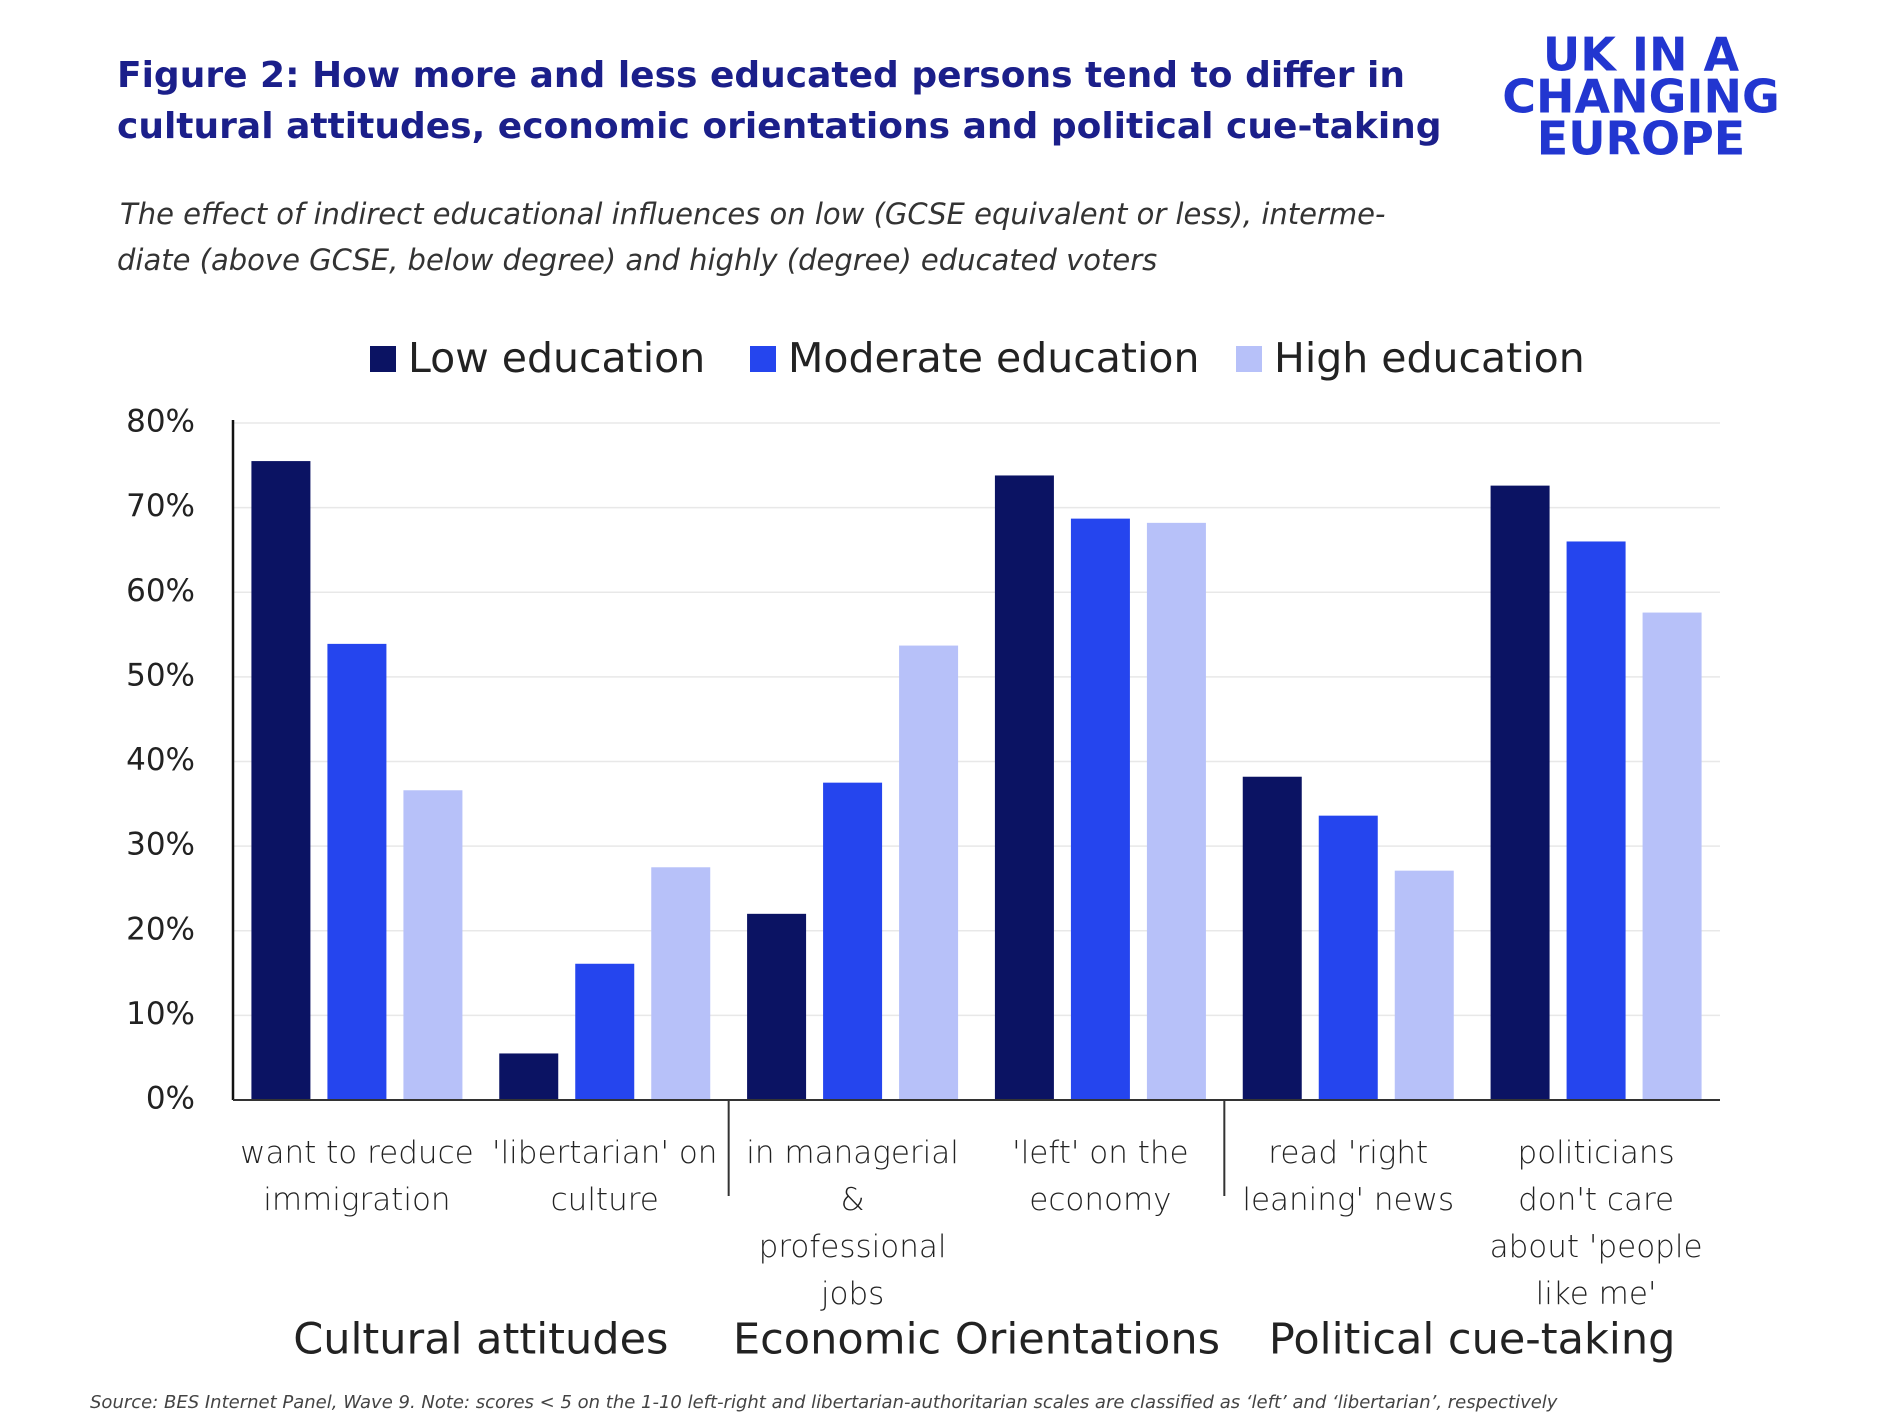 This screenshot has height=1418, width=1890. What do you see at coordinates (160, 506) in the screenshot?
I see `y-tick-label: 70%` at bounding box center [160, 506].